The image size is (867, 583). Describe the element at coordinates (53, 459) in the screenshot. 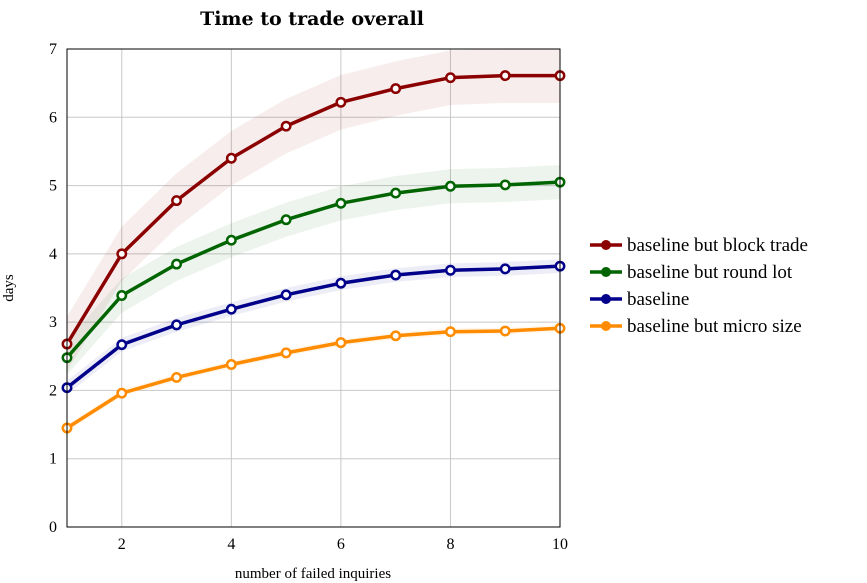

I see `y-tick-label: 1` at that location.